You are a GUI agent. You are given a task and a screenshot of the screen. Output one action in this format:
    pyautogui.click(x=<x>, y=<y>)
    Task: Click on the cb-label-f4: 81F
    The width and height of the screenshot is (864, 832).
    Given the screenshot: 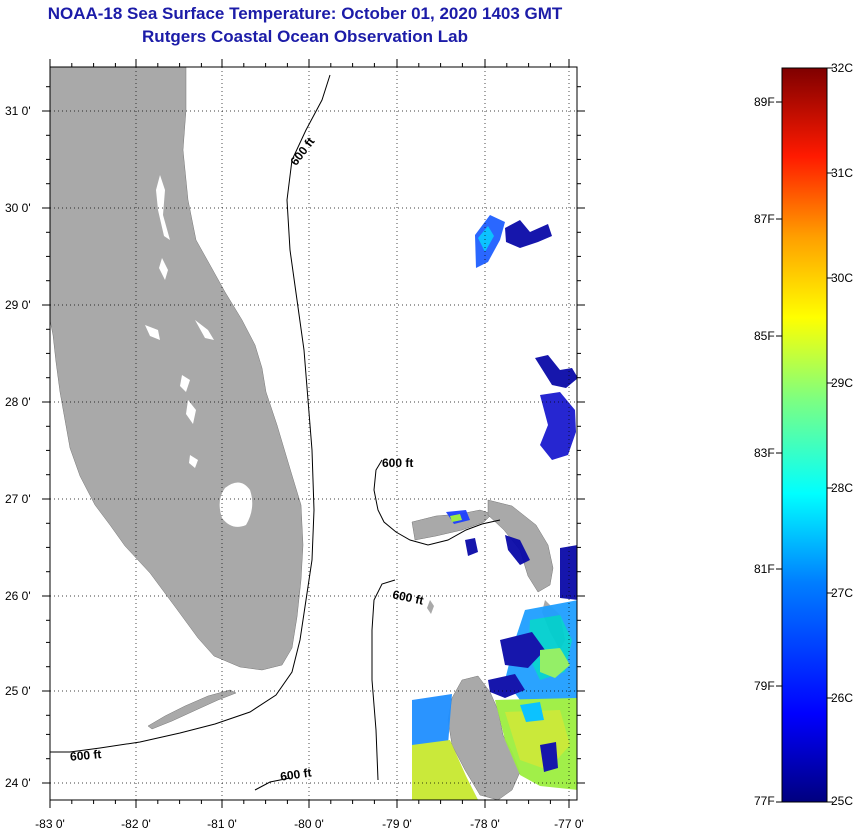 What is the action you would take?
    pyautogui.click(x=764, y=569)
    